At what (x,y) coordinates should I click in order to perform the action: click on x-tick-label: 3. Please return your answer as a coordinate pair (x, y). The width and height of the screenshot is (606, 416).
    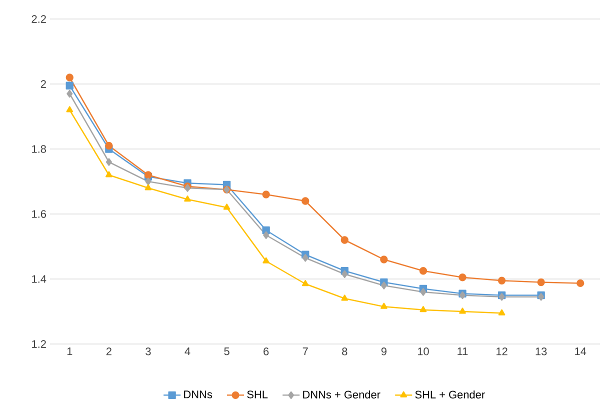
    Looking at the image, I should click on (148, 352).